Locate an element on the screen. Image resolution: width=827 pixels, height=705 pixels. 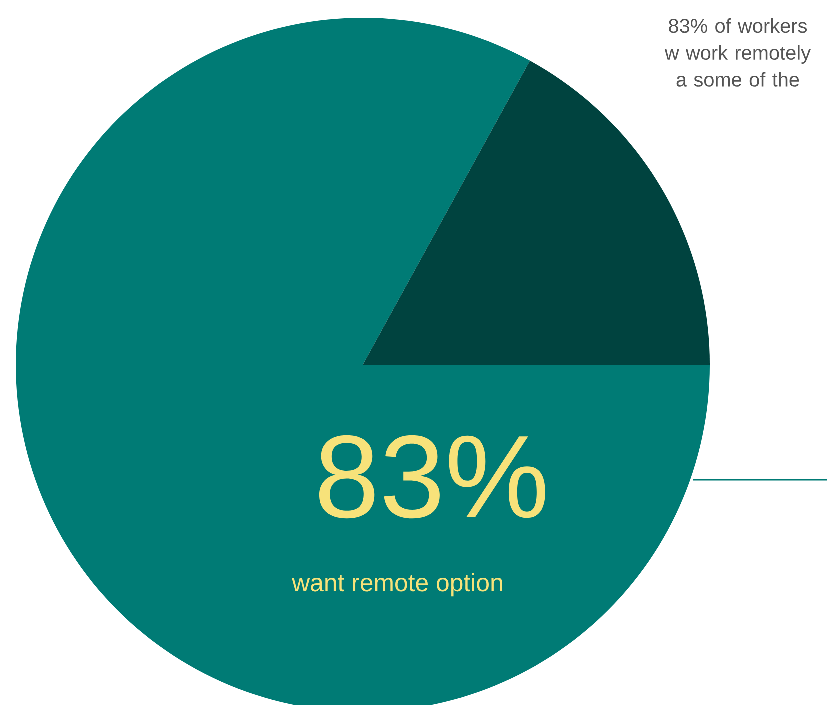
slice-label: want remote option is located at coordinates (397, 585).